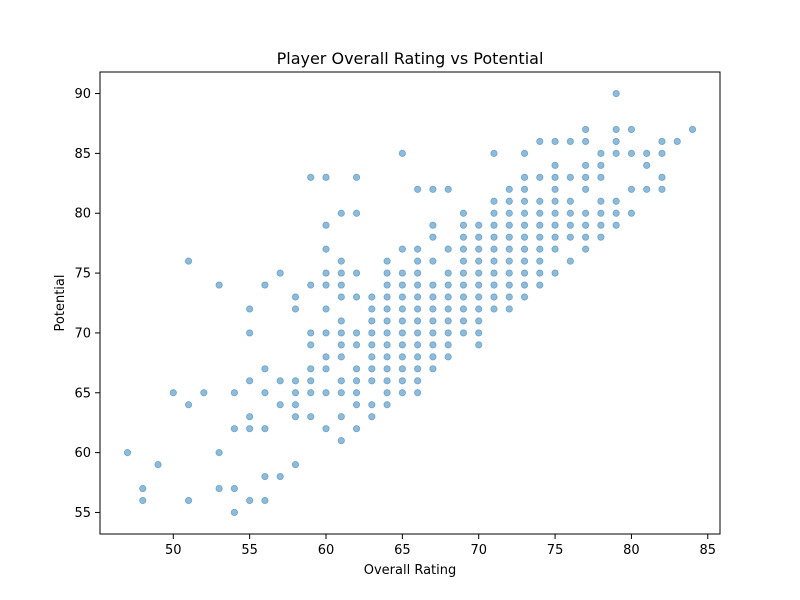  I want to click on x-tick-label: 70, so click(478, 550).